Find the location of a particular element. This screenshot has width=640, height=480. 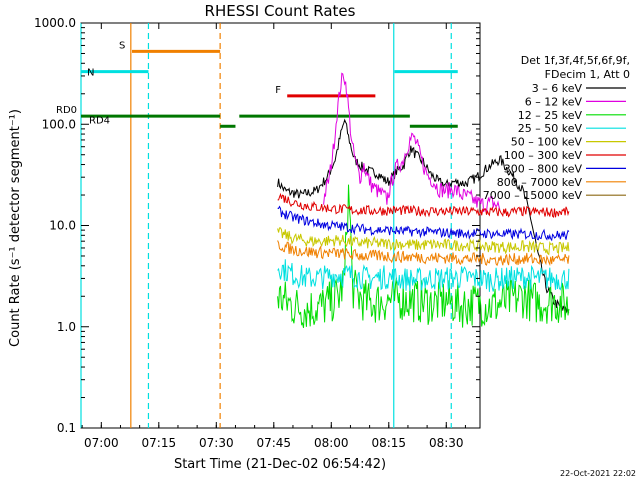

legend-header-line-1: Det 1f,3f,4f,5f,6f,9f, is located at coordinates (575, 60).